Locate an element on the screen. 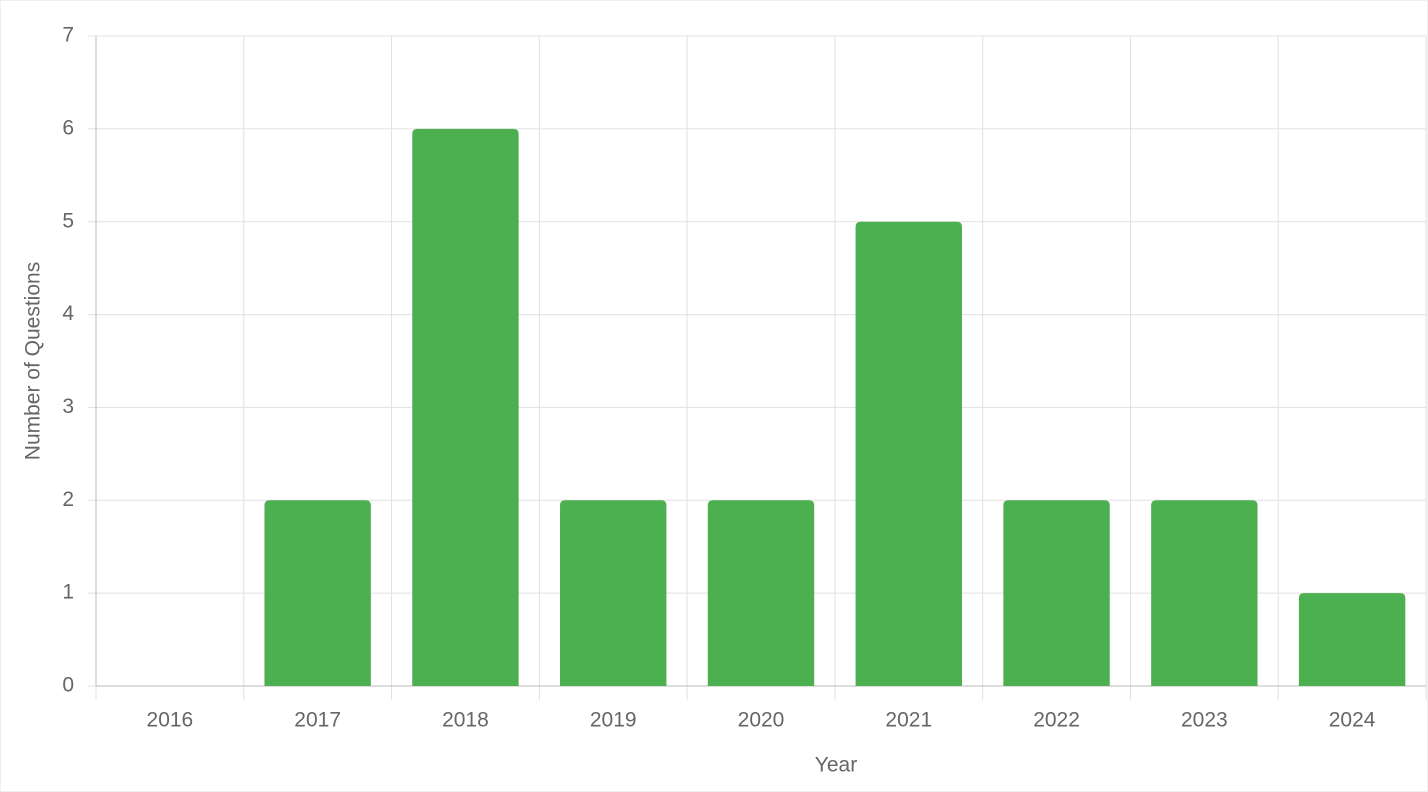 The image size is (1428, 792). x-tick-label: 2017 is located at coordinates (317, 720).